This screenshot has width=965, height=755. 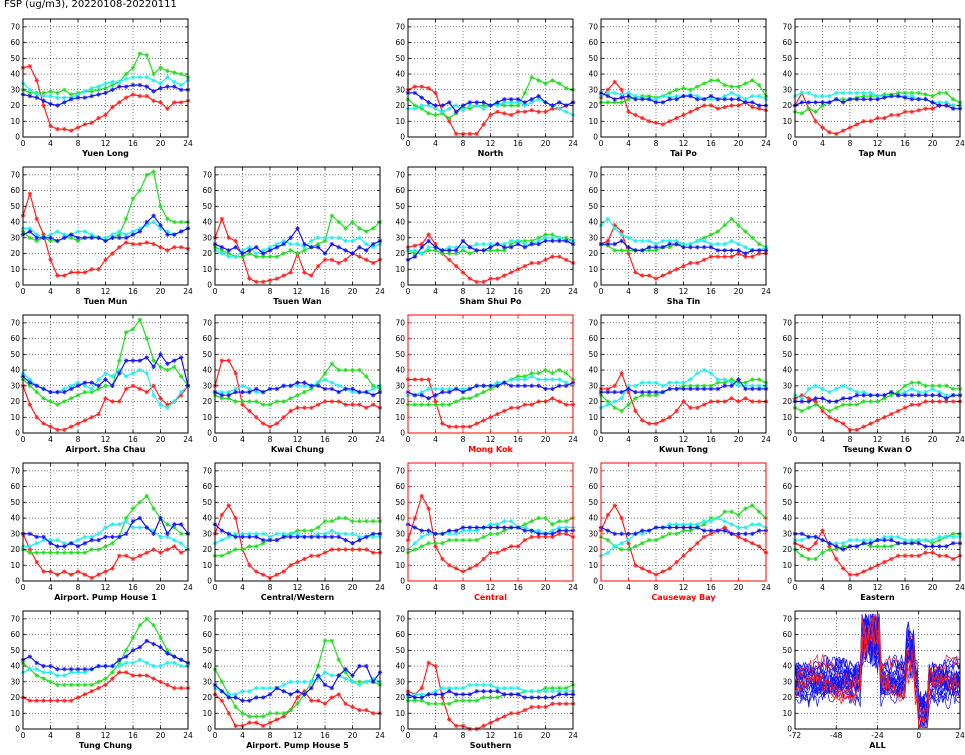 What do you see at coordinates (400, 174) in the screenshot?
I see `y-tick-label: 70` at bounding box center [400, 174].